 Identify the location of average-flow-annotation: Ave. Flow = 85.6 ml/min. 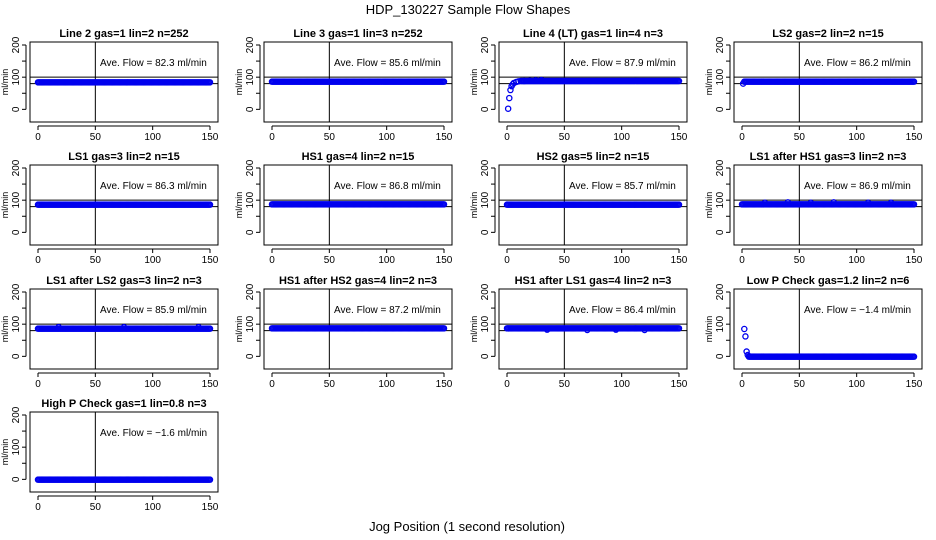
(387, 63).